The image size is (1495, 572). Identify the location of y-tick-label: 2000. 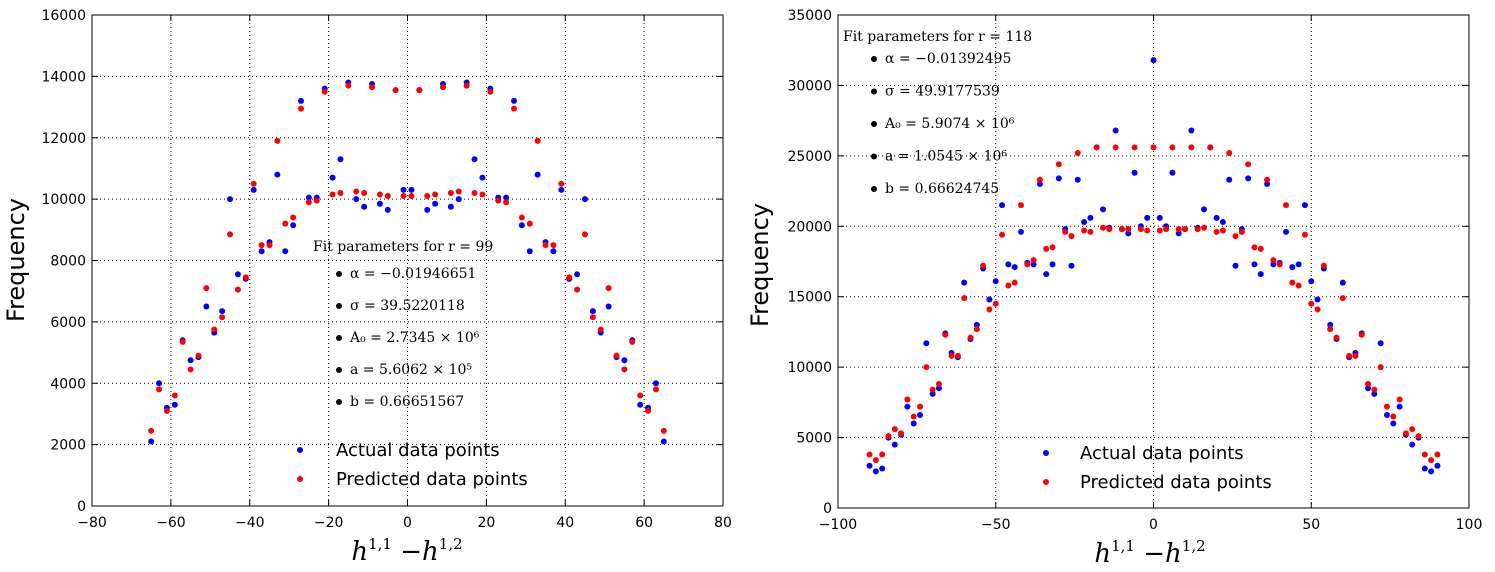
(68, 446).